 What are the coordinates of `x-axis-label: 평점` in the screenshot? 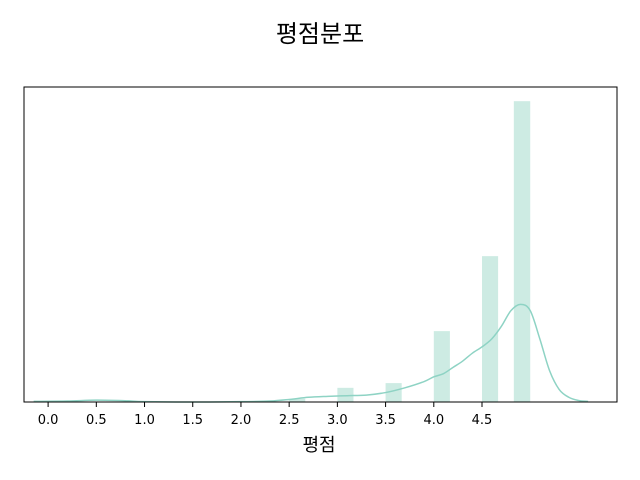 It's located at (318, 445).